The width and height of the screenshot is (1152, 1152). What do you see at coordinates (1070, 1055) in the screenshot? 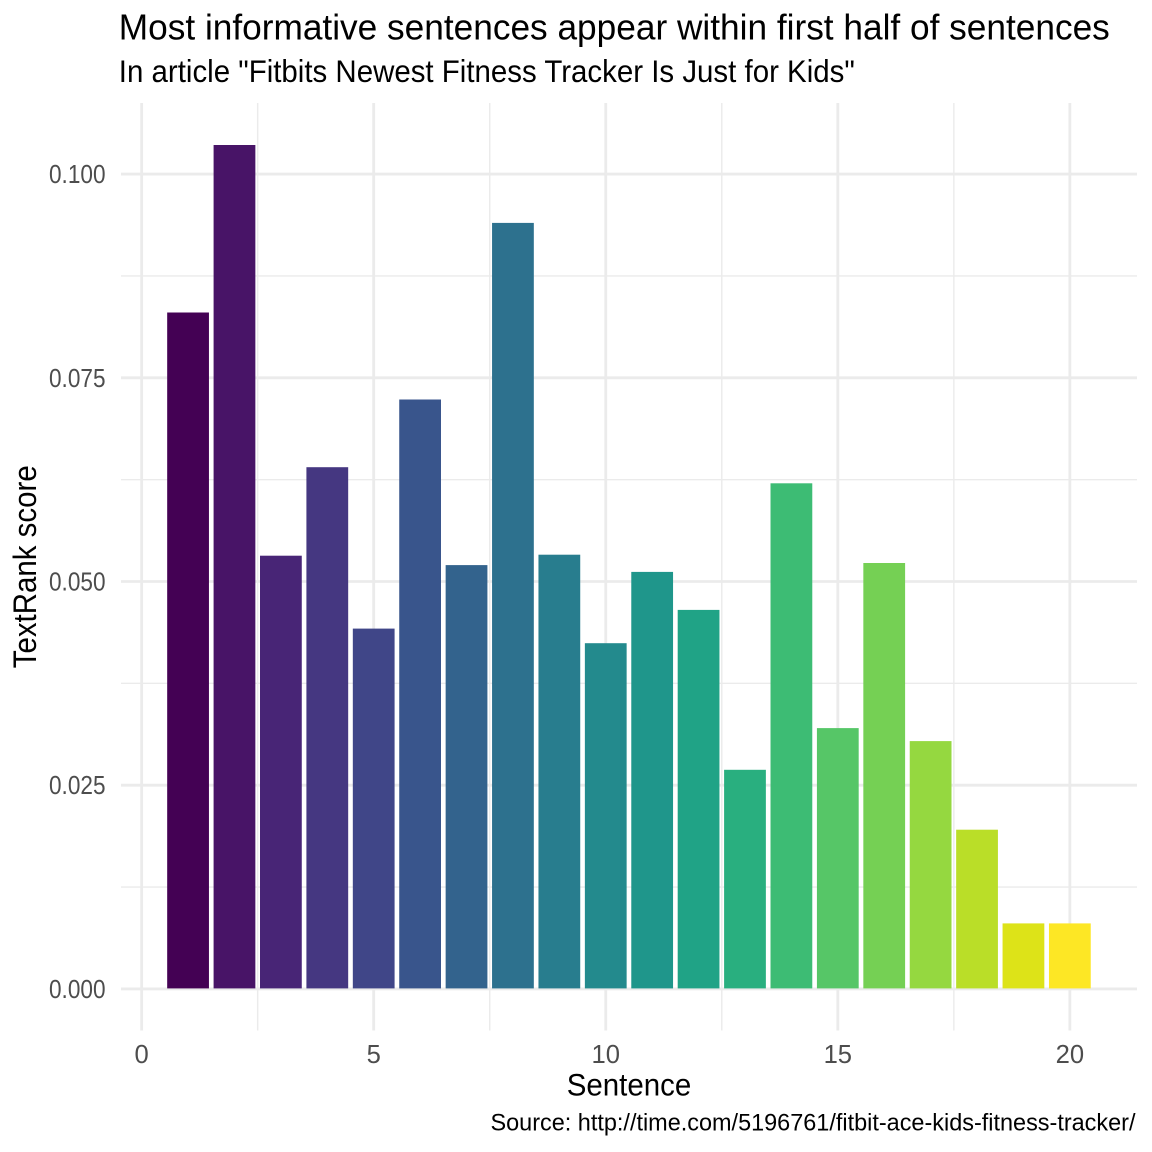
I see `svg-text: 20` at bounding box center [1070, 1055].